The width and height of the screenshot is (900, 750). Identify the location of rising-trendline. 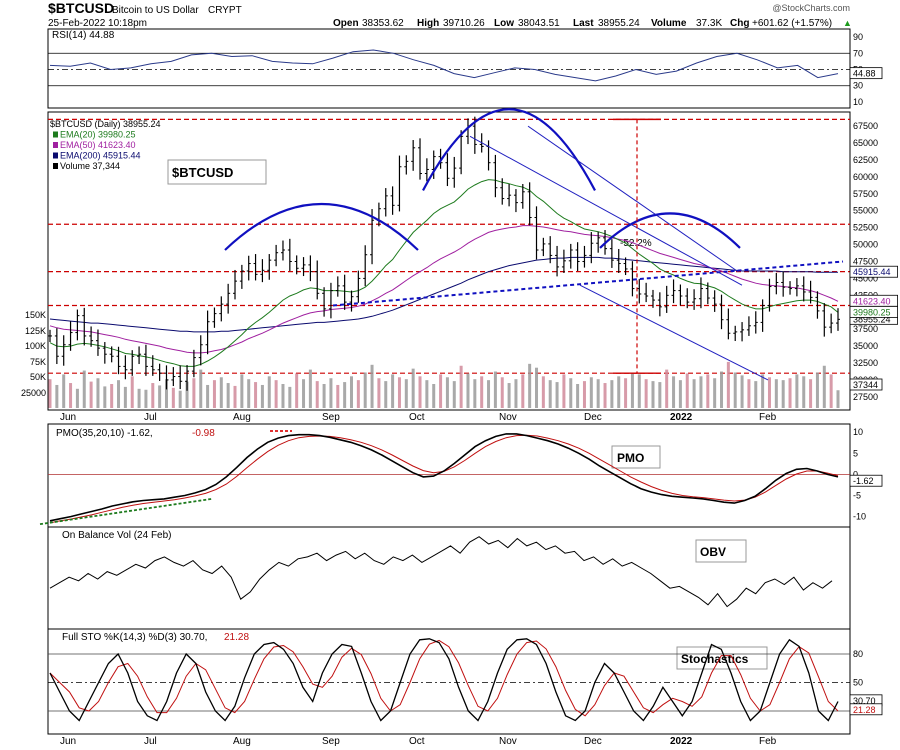
(588, 283).